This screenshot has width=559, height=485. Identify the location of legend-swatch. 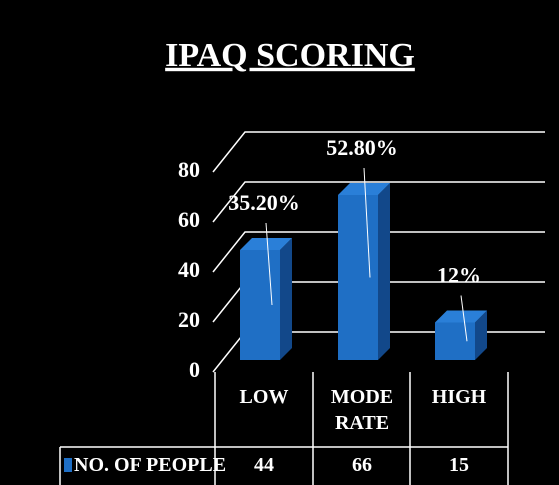
(68, 465).